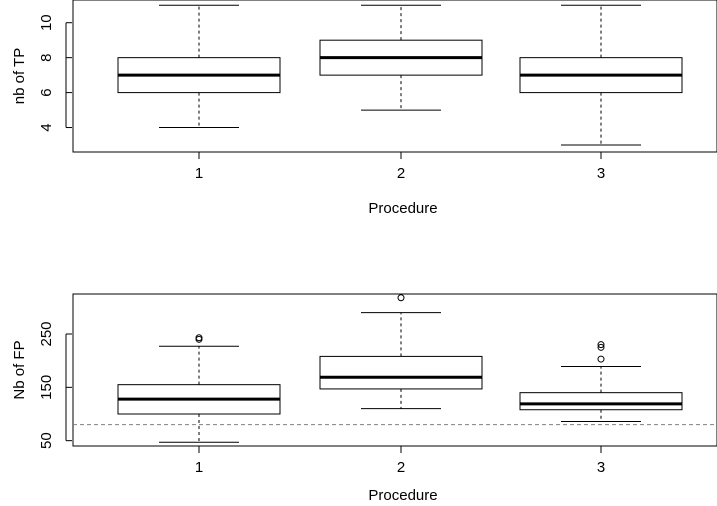 Image resolution: width=717 pixels, height=506 pixels. What do you see at coordinates (46, 22) in the screenshot?
I see `y-tick-label: 10` at bounding box center [46, 22].